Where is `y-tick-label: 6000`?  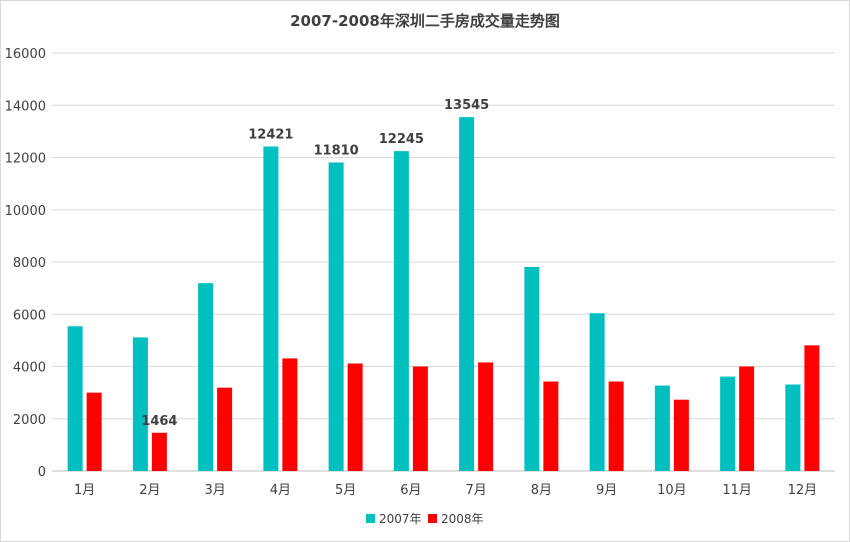 y-tick-label: 6000 is located at coordinates (29, 315).